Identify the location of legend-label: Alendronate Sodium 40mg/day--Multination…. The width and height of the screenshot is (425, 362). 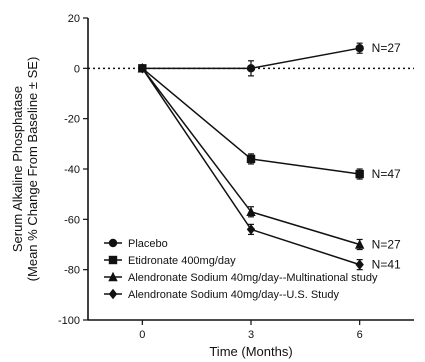
(253, 278).